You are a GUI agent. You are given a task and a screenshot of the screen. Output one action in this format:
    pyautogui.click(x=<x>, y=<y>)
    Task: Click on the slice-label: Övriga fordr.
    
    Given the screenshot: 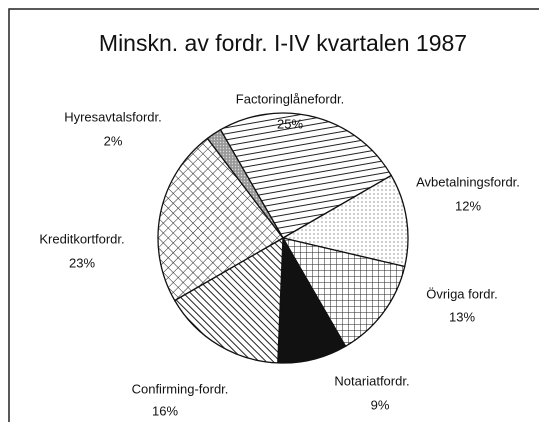 What is the action you would take?
    pyautogui.click(x=462, y=293)
    